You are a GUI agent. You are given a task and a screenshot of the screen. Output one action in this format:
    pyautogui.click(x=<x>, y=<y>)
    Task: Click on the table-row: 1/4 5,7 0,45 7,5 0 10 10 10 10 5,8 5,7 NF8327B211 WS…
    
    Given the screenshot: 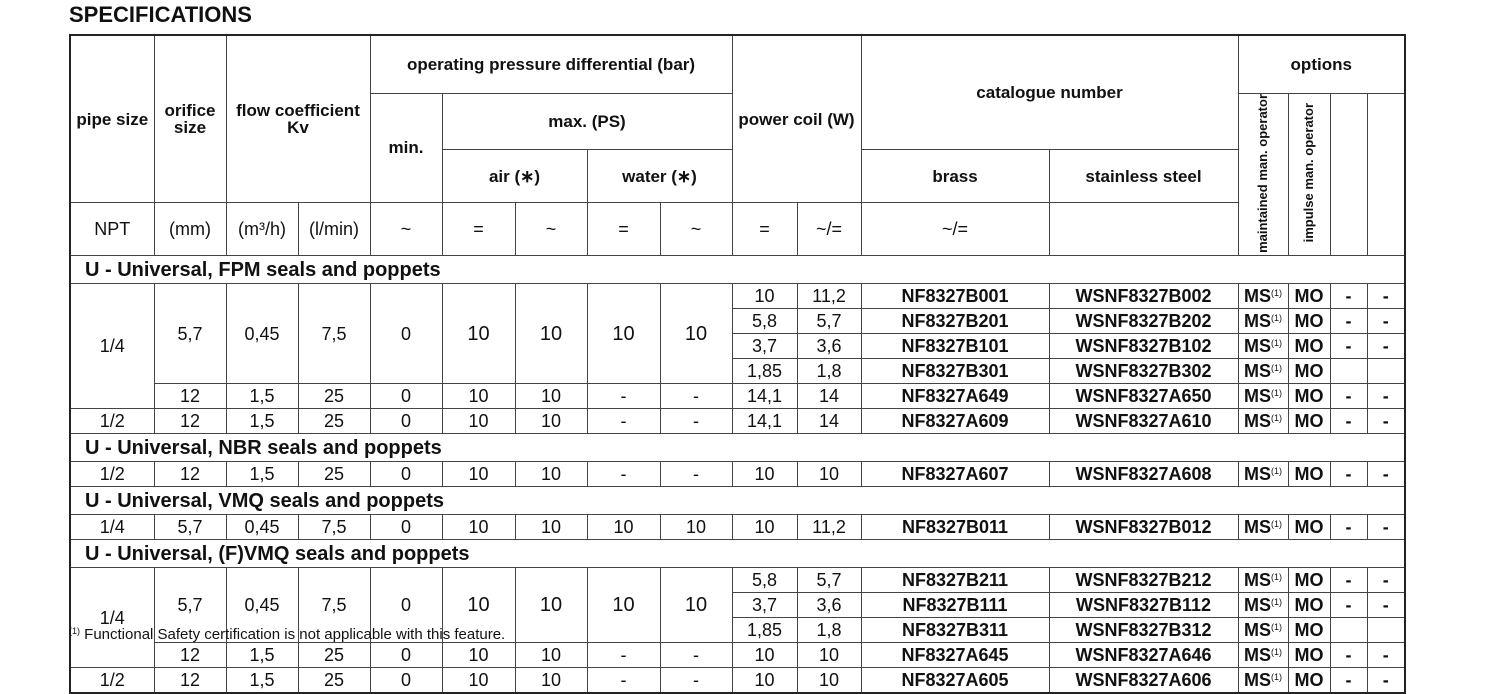 What is the action you would take?
    pyautogui.click(x=737, y=618)
    